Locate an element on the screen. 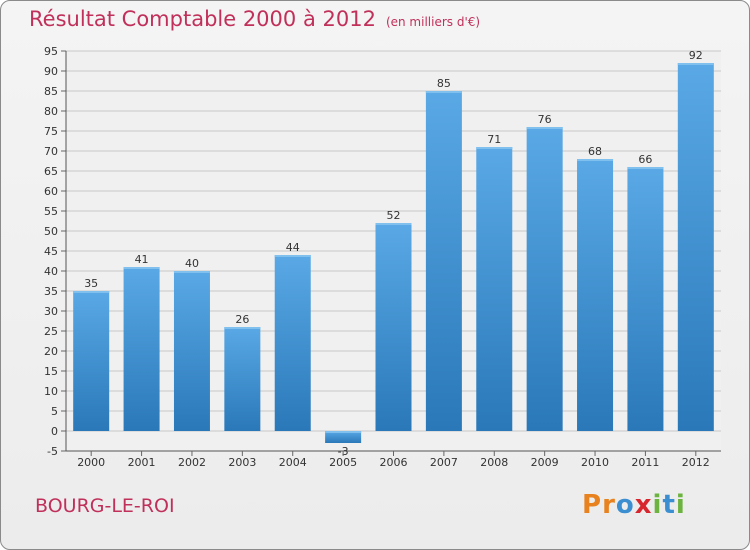  y-tick-label: -5 is located at coordinates (52, 451).